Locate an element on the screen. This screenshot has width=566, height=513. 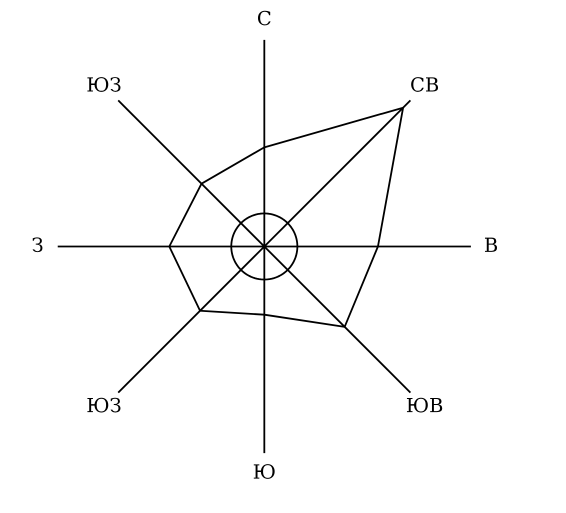
spoke-label: С is located at coordinates (264, 18).